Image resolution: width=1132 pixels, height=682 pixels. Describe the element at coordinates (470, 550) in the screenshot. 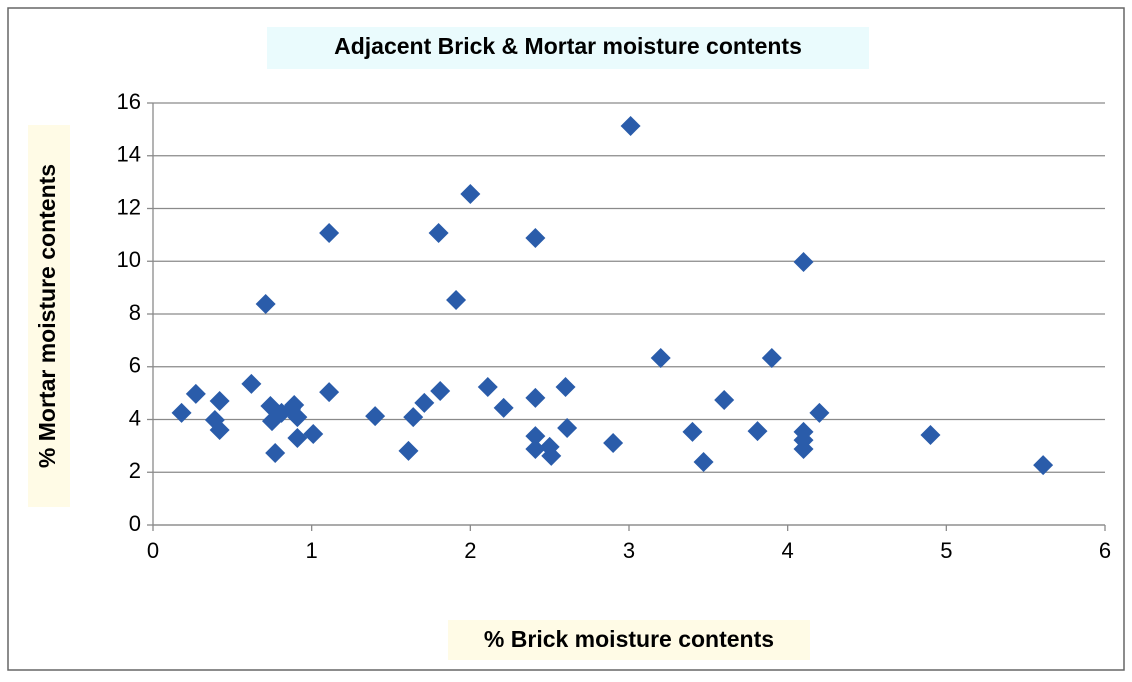

I see `x-tick-label: 2` at that location.